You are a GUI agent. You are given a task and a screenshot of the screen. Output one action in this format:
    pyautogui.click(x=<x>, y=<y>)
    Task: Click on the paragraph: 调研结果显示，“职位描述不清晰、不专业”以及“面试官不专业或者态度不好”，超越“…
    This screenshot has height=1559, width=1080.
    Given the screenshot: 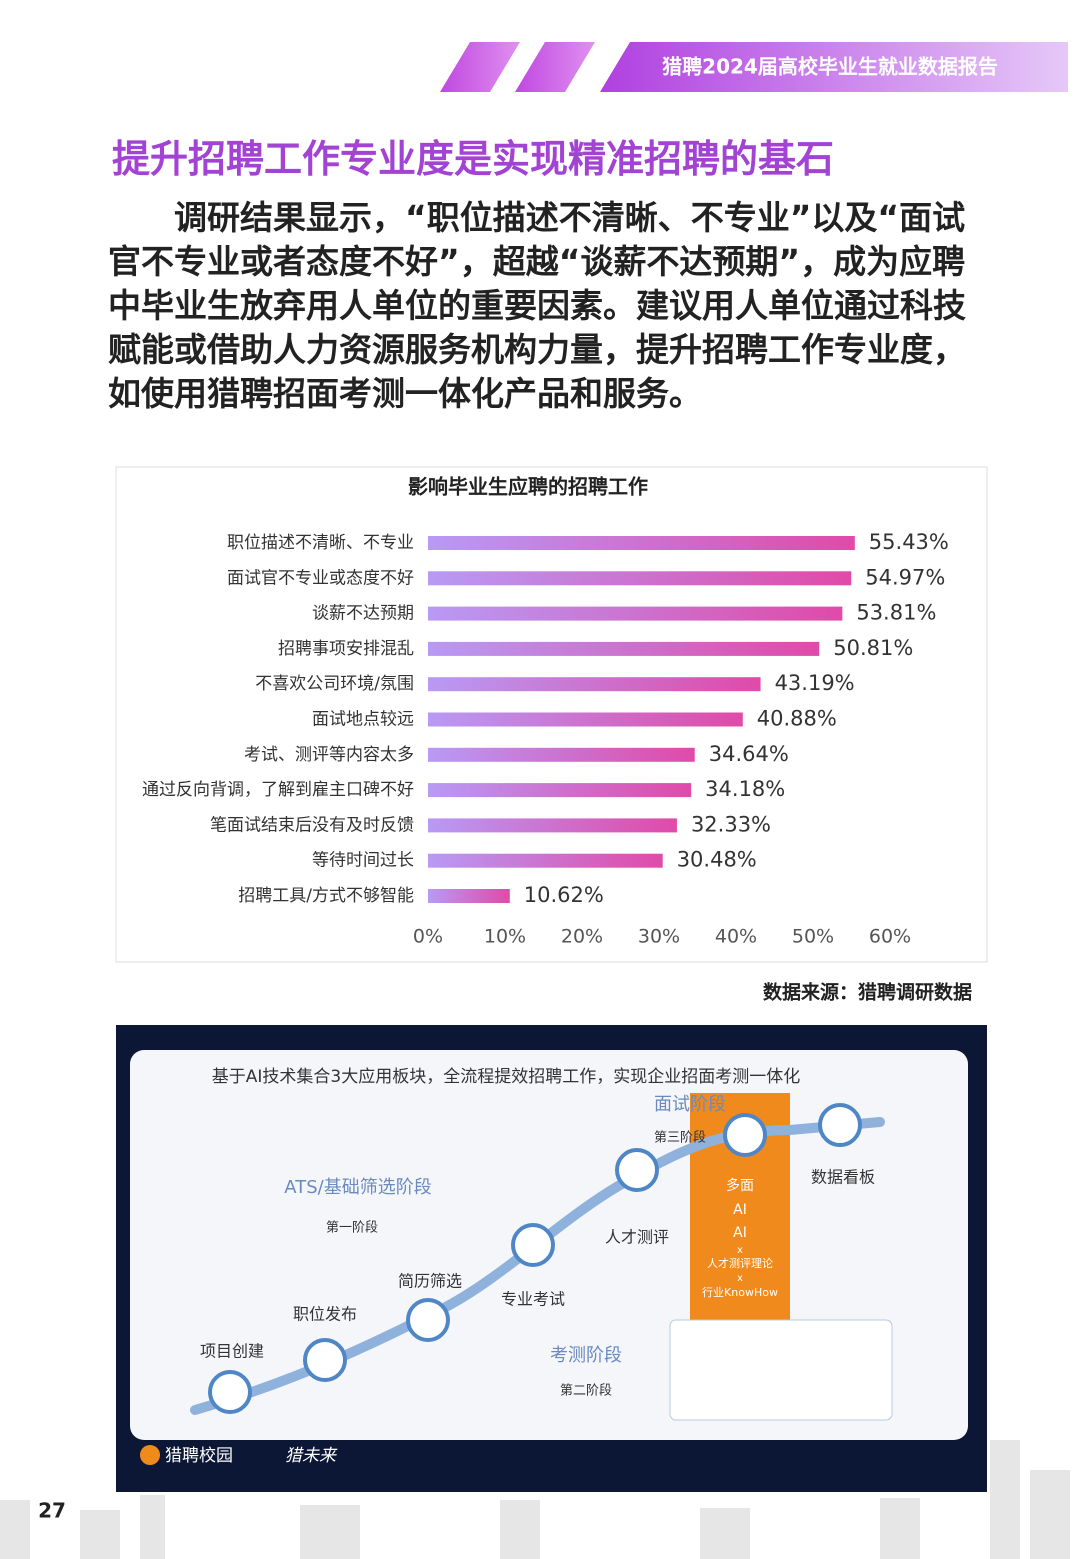 What is the action you would take?
    pyautogui.click(x=537, y=305)
    